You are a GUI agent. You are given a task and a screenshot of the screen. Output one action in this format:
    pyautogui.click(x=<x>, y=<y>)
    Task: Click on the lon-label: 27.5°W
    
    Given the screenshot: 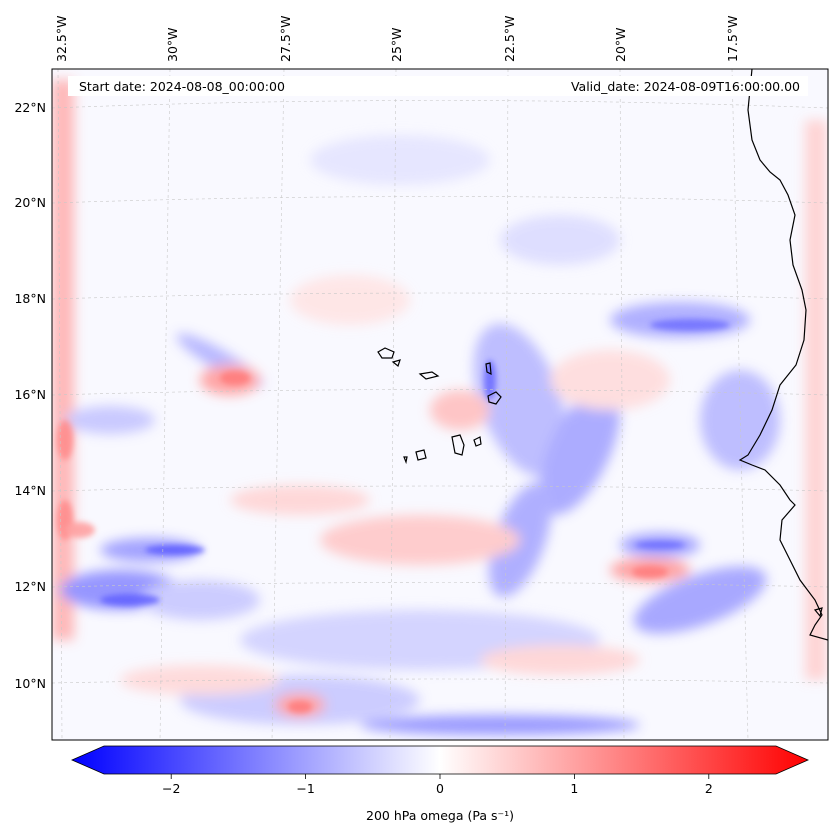 What is the action you would take?
    pyautogui.click(x=285, y=39)
    